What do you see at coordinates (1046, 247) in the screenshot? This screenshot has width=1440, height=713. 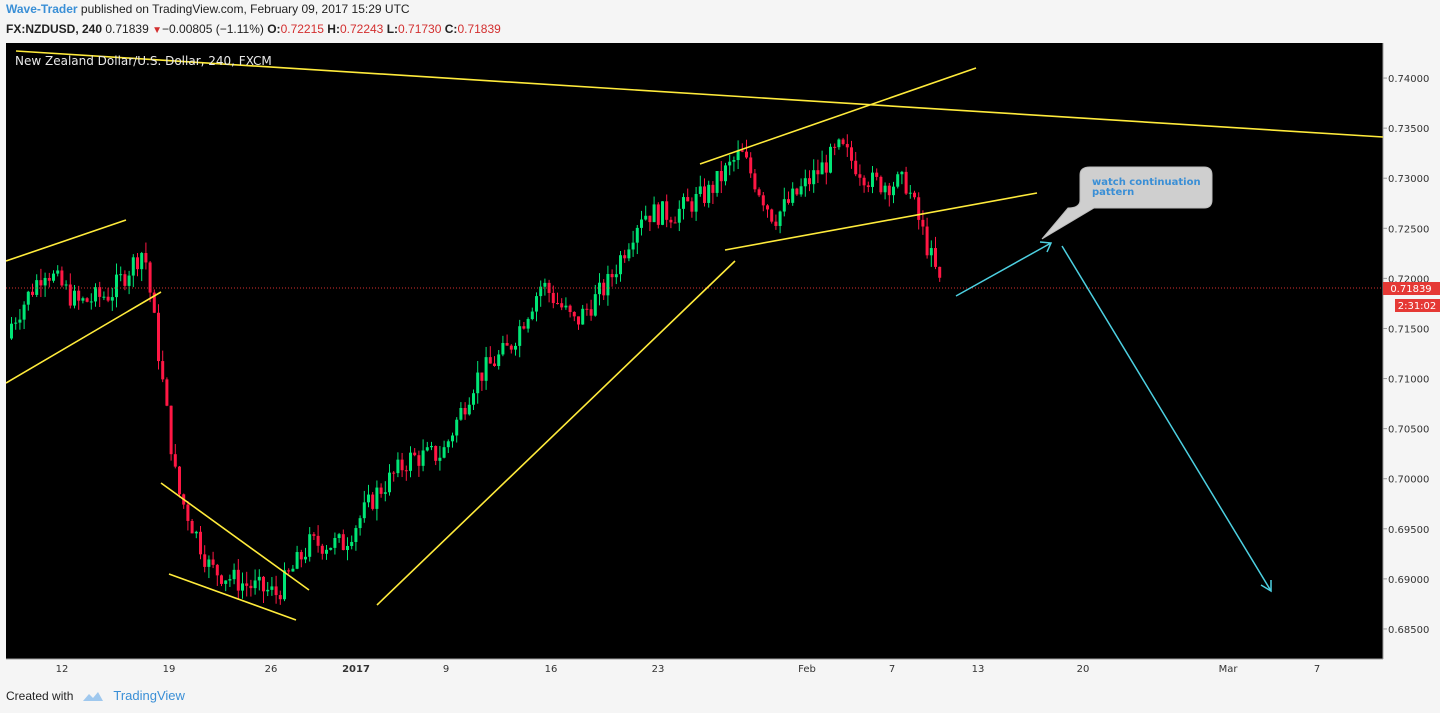 I see `up-arrowhead-icon` at bounding box center [1046, 247].